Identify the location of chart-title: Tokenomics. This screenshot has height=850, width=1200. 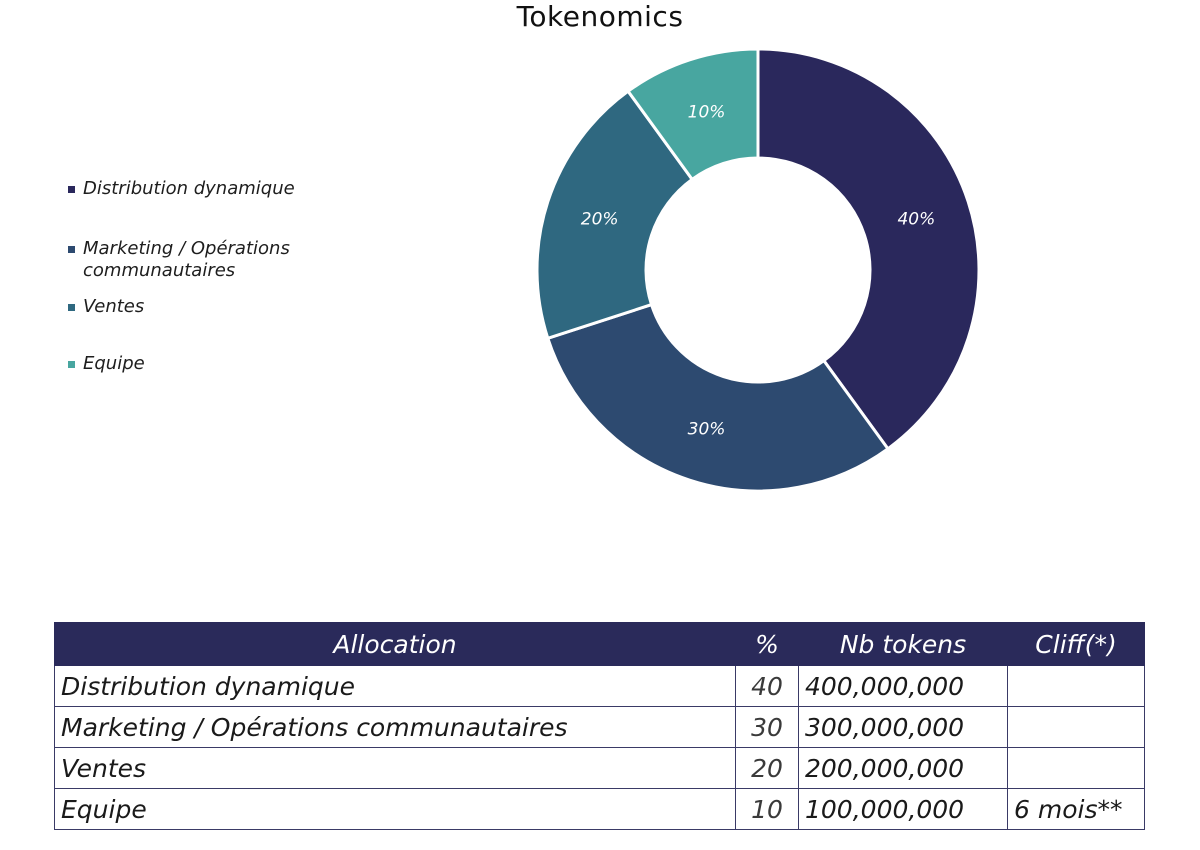
(600, 16).